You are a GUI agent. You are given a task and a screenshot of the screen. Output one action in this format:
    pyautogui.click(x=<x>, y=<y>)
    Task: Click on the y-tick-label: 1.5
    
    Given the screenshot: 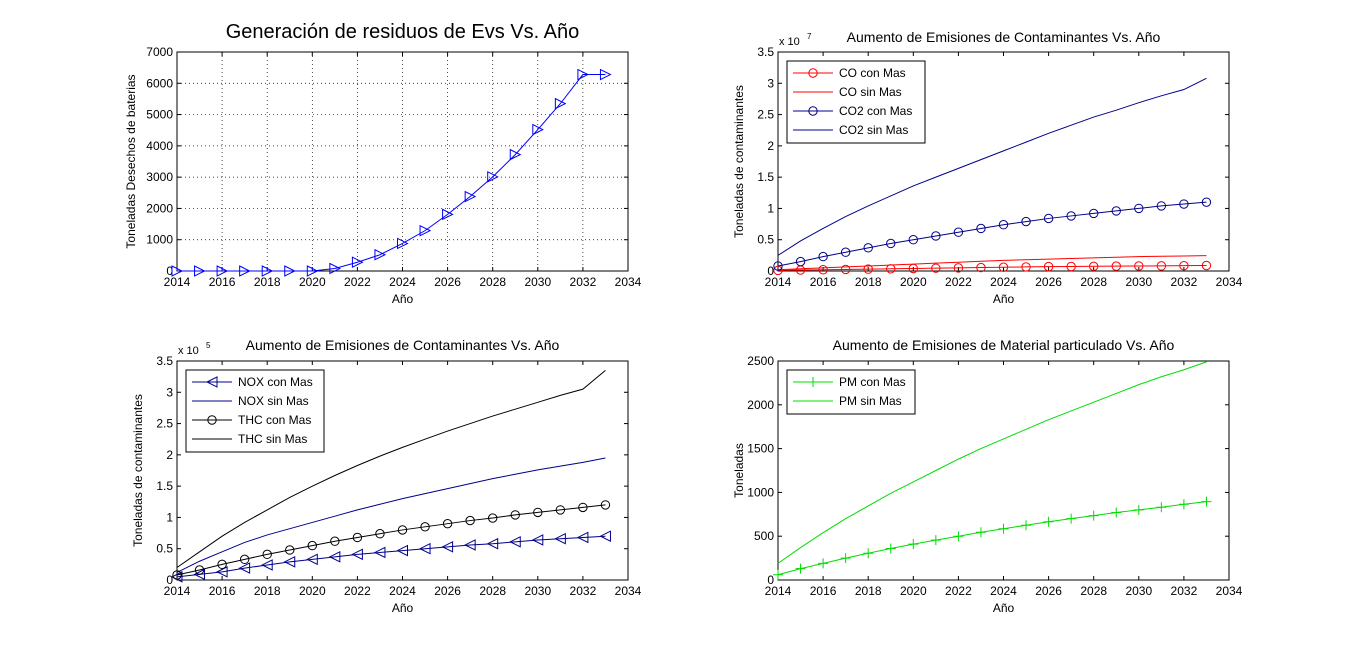 What is the action you would take?
    pyautogui.click(x=164, y=486)
    